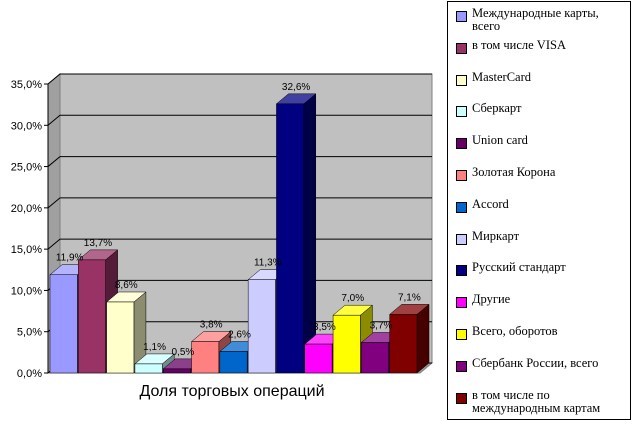 Image resolution: width=635 pixels, height=425 pixels. What do you see at coordinates (497, 108) in the screenshot?
I see `legend-label: Сберкарт` at bounding box center [497, 108].